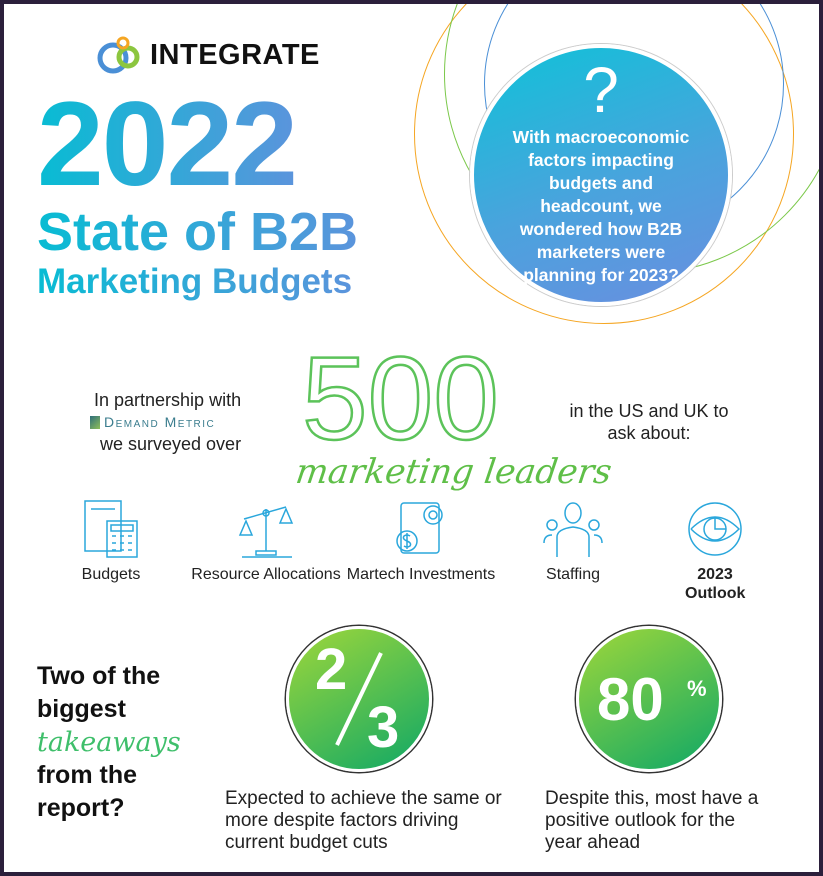 This screenshot has height=876, width=823. Describe the element at coordinates (81, 709) in the screenshot. I see `heading-line: biggest` at that location.